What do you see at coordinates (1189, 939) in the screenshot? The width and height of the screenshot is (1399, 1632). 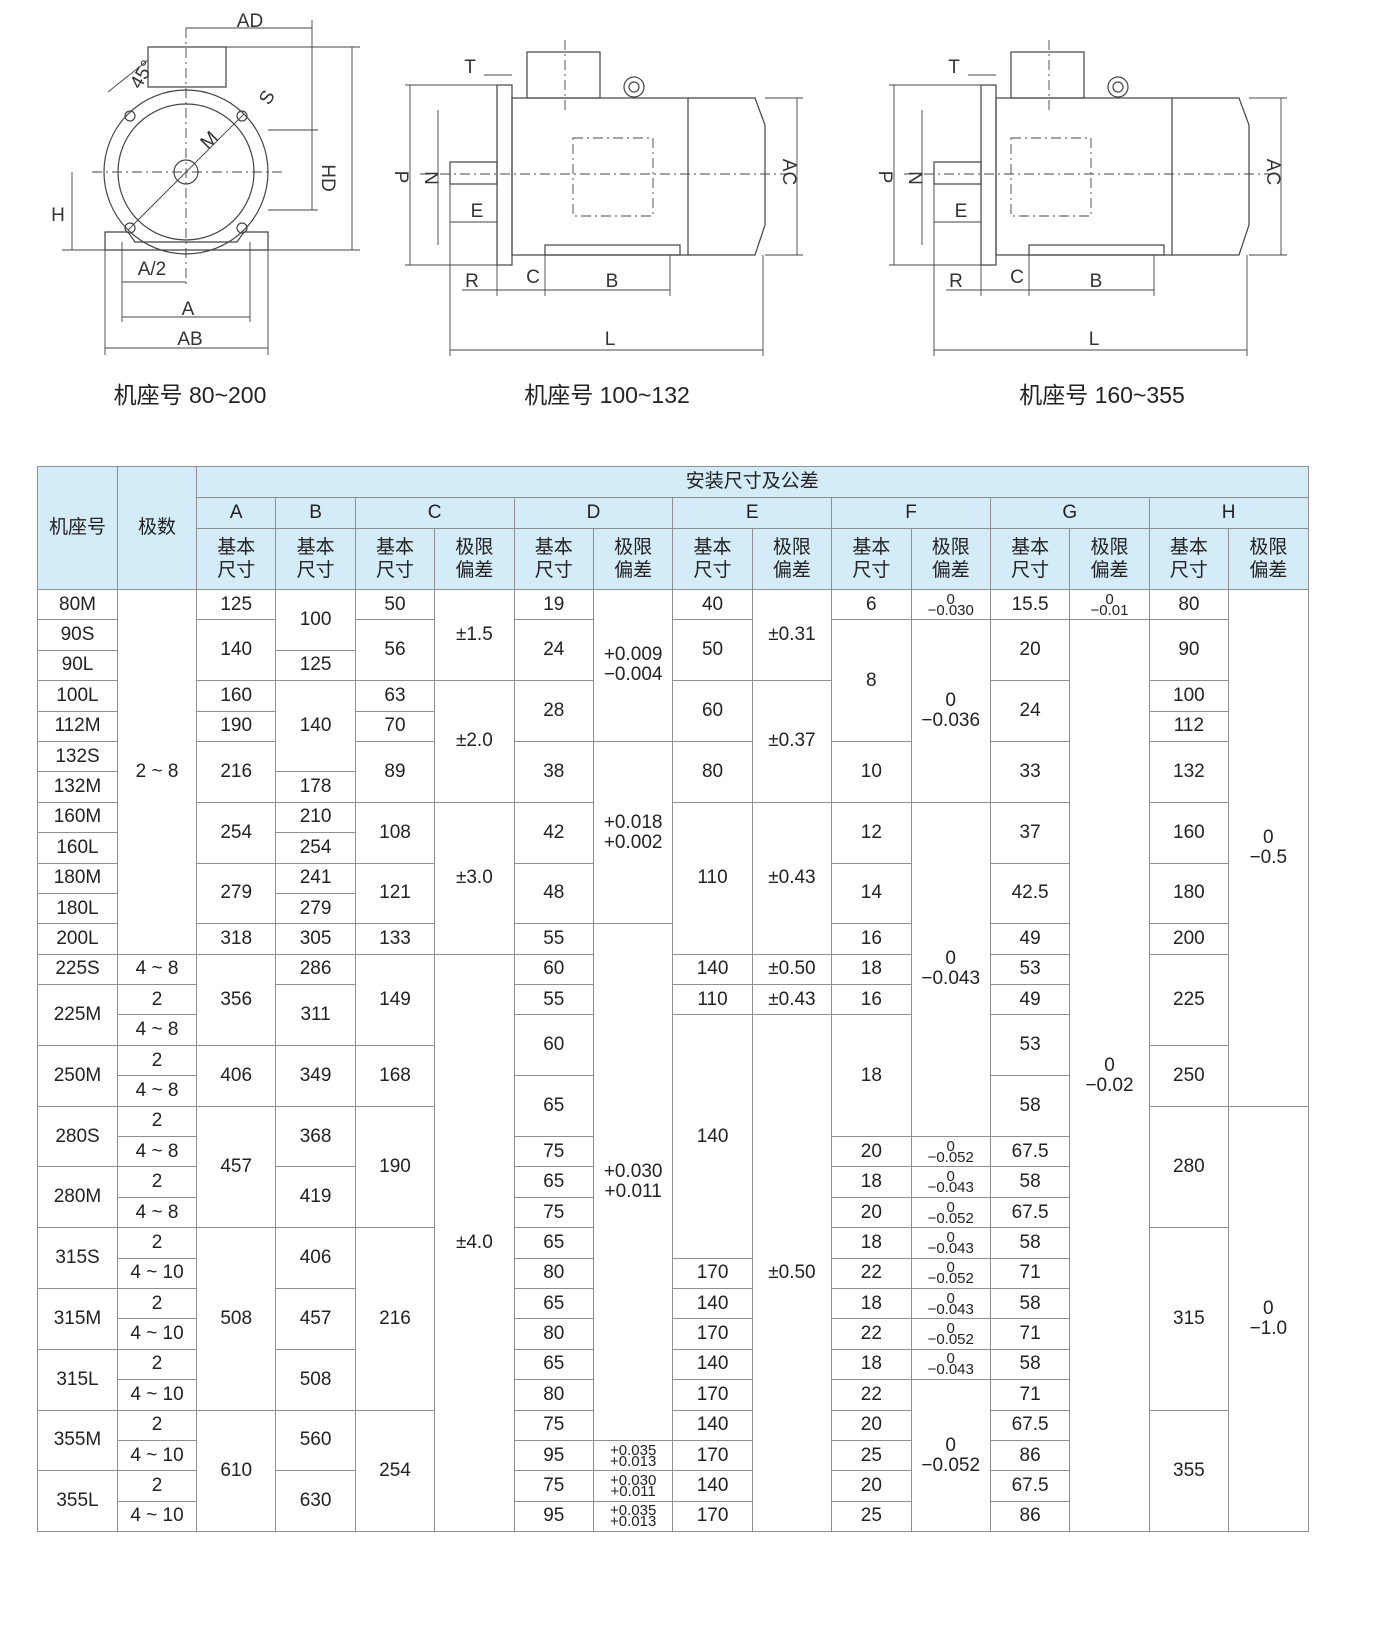 I see `table-cell: 200` at bounding box center [1189, 939].